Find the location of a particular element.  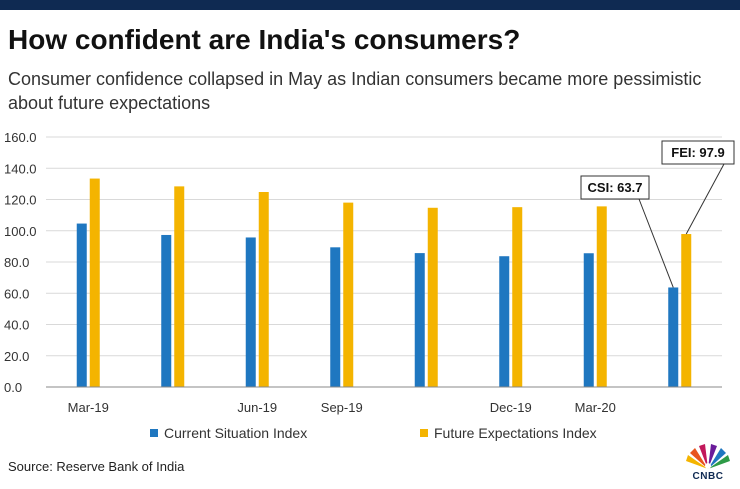

cnbc-logo: CNBC is located at coordinates (708, 462).